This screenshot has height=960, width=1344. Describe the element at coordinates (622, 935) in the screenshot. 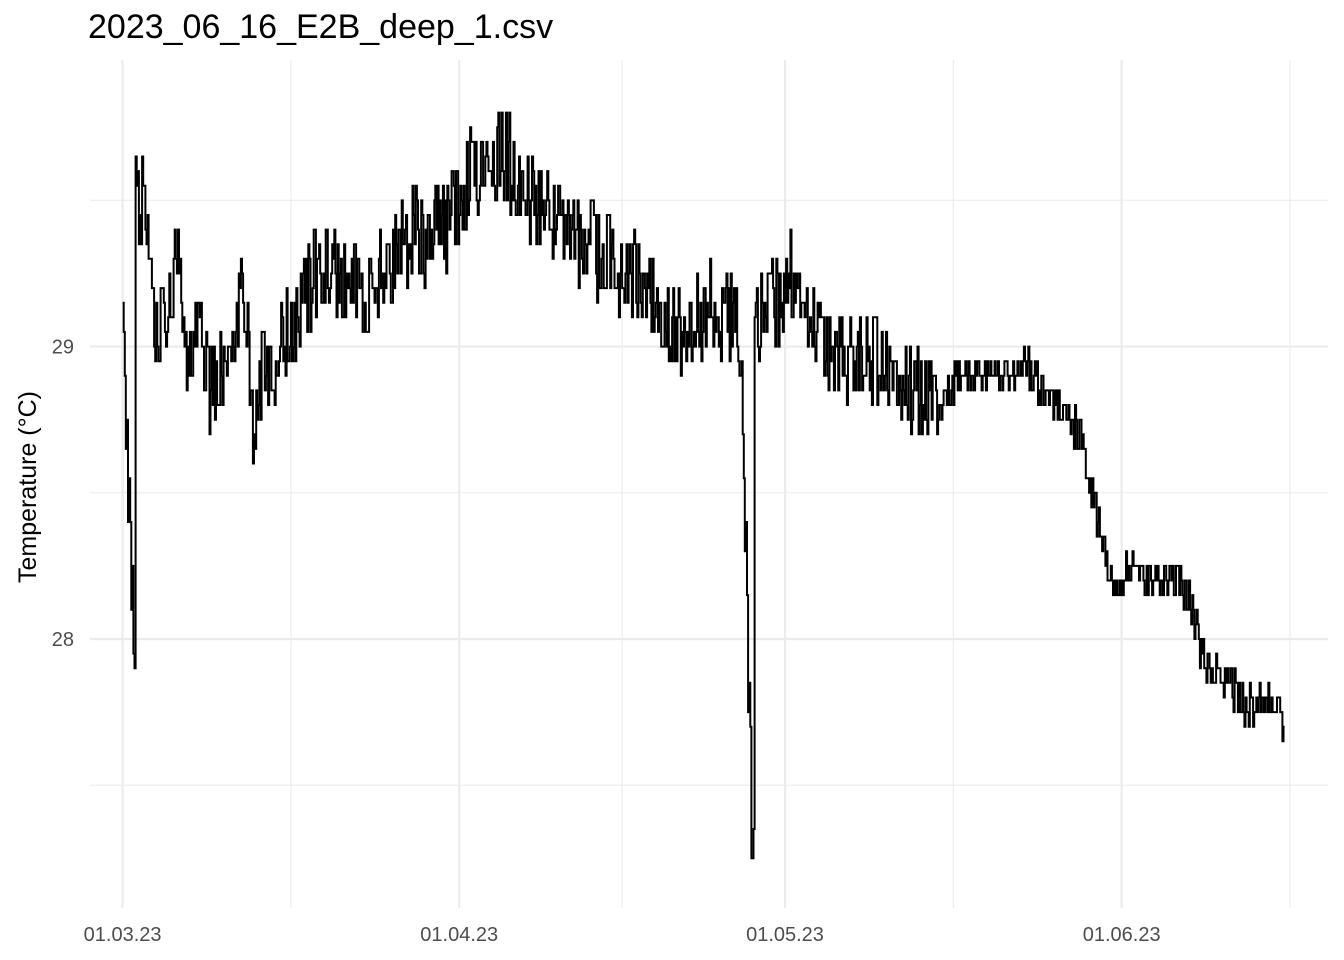

I see `x-tick-labels: 01.03.23 01.04.23 01.05.23 01.06.23` at that location.